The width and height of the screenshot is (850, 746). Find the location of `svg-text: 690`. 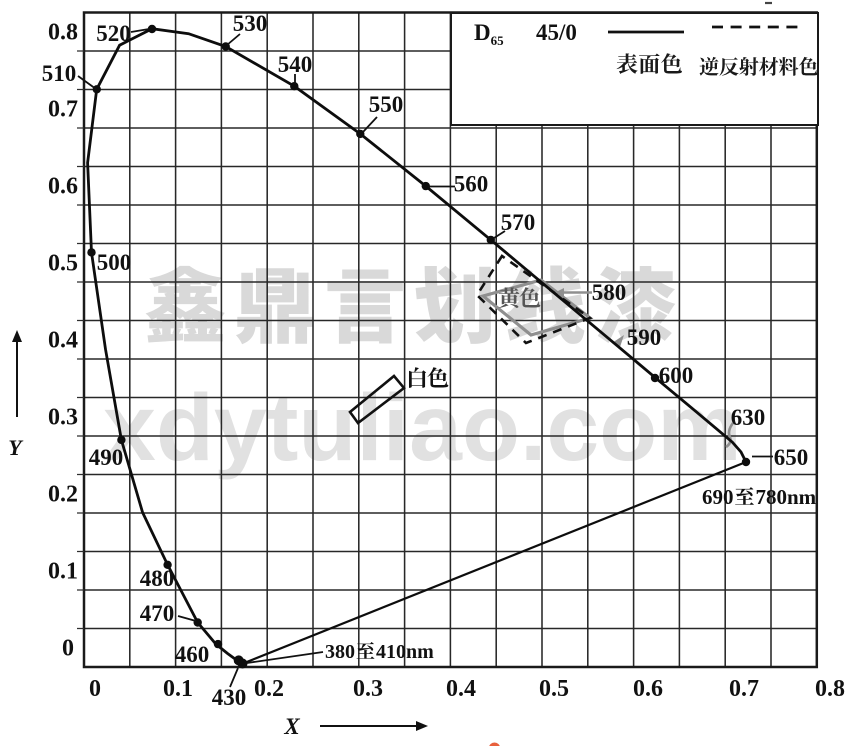

svg-text: 690 is located at coordinates (718, 497).